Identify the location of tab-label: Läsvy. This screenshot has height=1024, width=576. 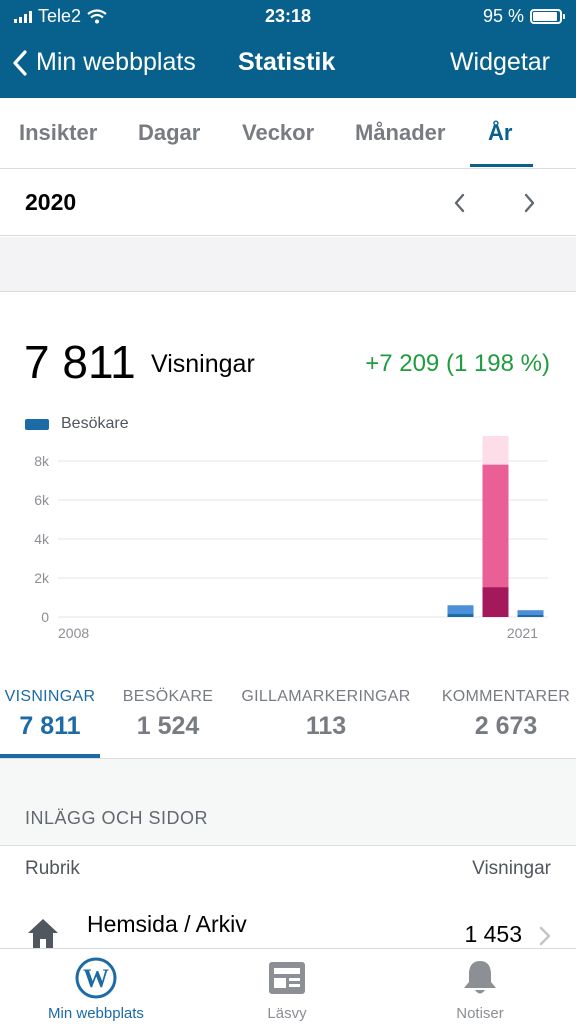
(287, 1013).